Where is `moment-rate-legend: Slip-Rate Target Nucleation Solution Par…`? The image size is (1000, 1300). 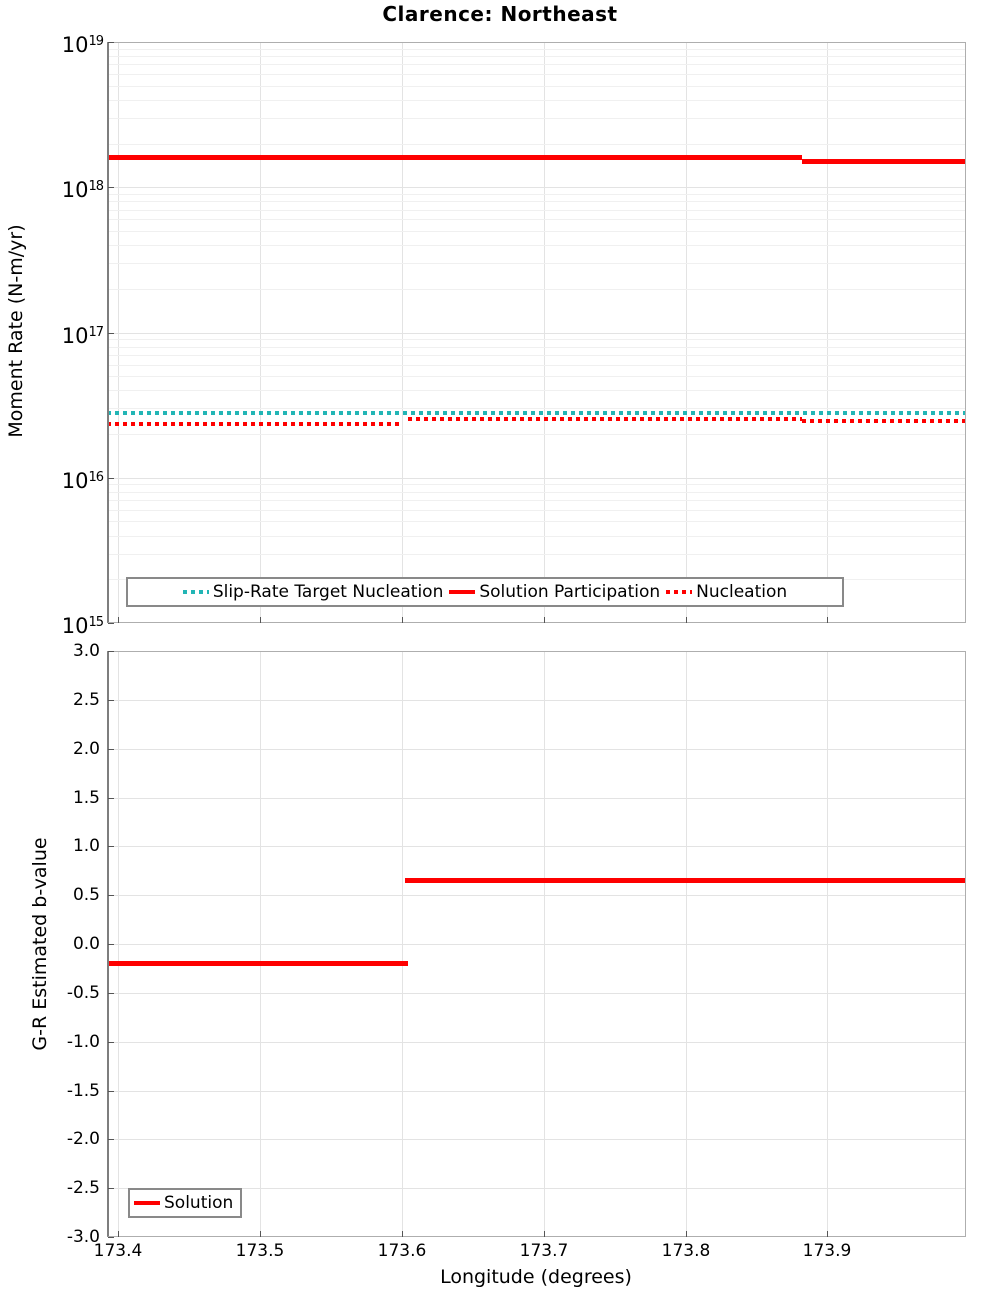 moment-rate-legend: Slip-Rate Target Nucleation Solution Par… is located at coordinates (485, 592).